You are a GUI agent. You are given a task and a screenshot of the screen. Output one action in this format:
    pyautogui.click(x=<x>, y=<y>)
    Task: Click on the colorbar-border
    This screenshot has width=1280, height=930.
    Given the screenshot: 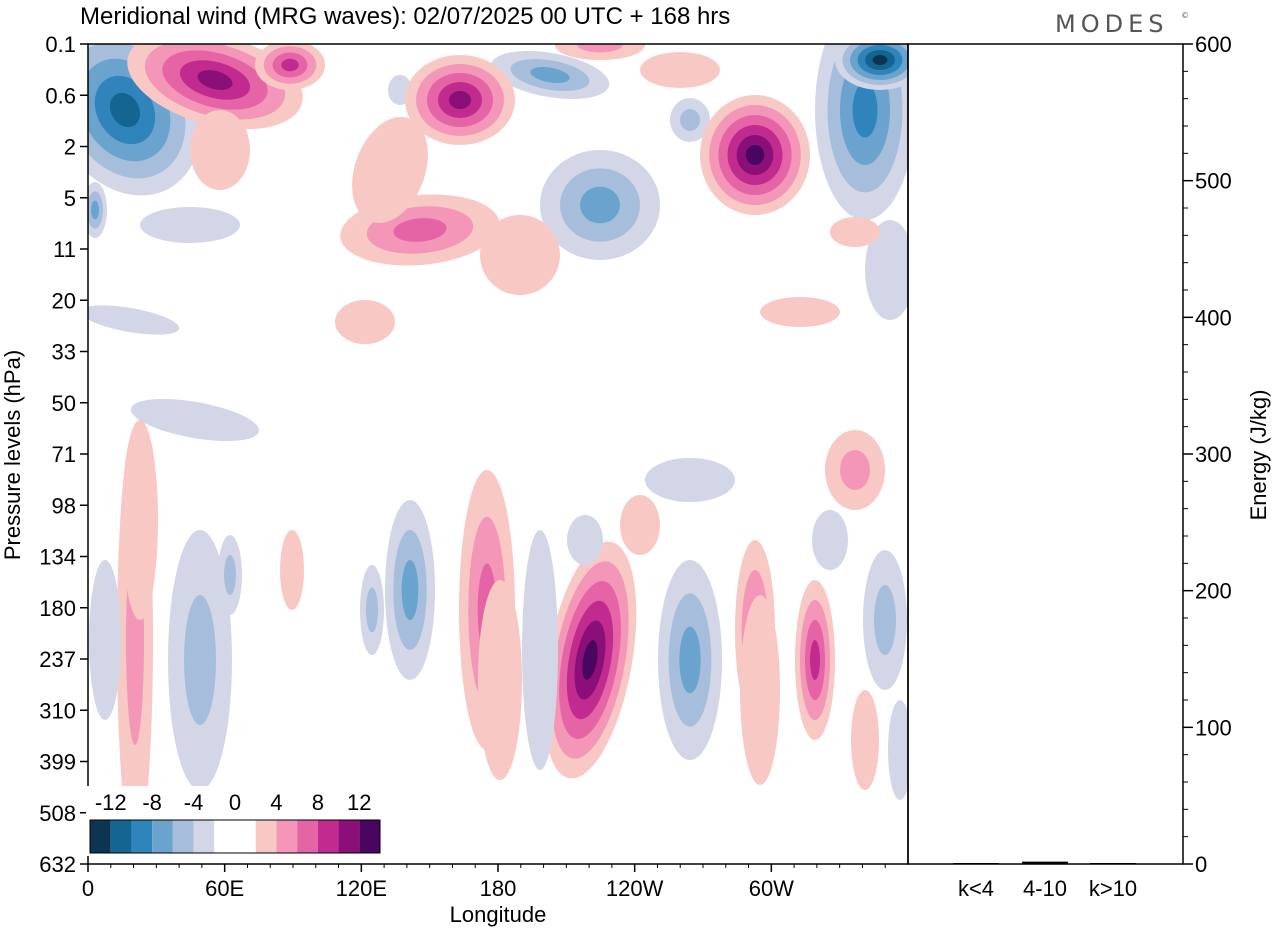 What is the action you would take?
    pyautogui.click(x=235, y=836)
    